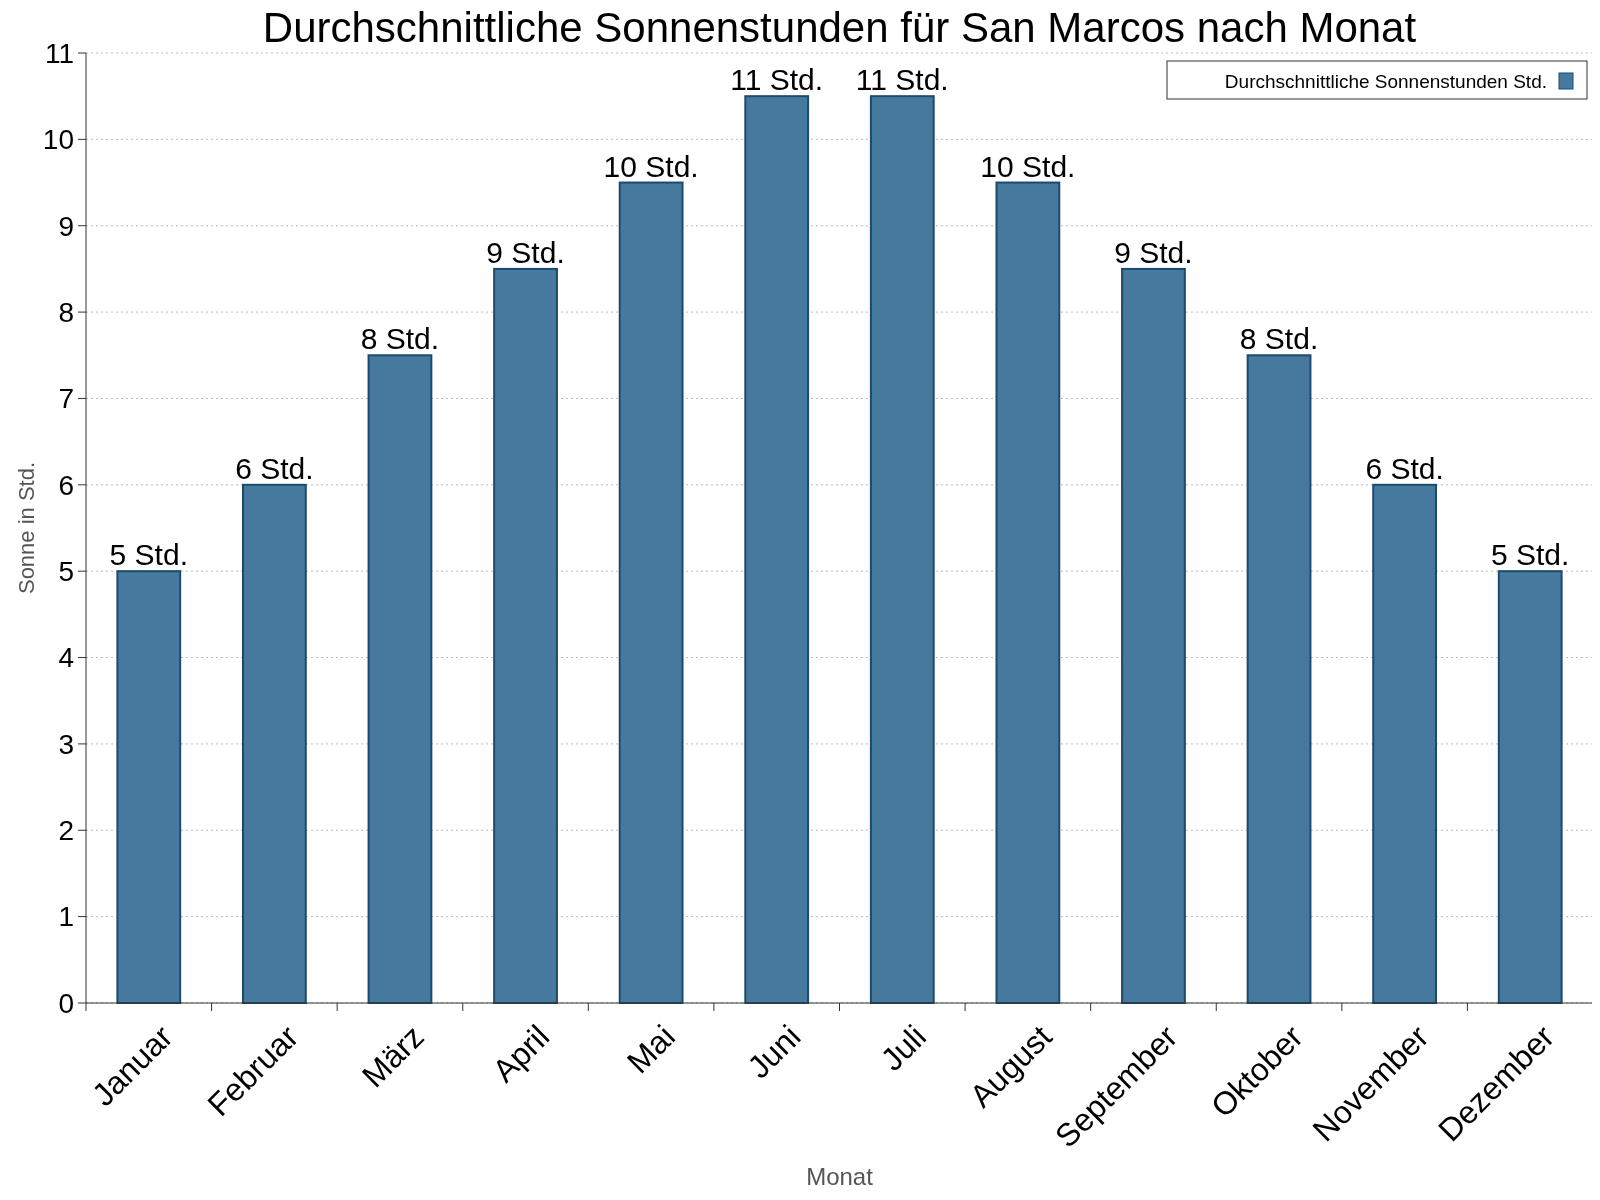  I want to click on y-tick-label: 10, so click(58, 140).